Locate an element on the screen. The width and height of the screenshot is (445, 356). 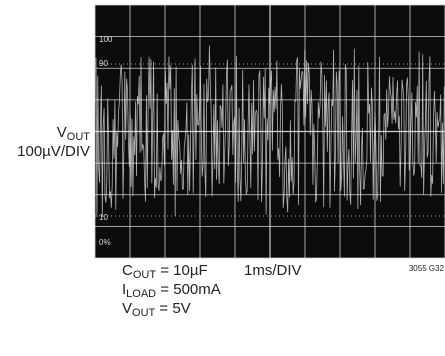
y-label-main: V is located at coordinates (62, 132).